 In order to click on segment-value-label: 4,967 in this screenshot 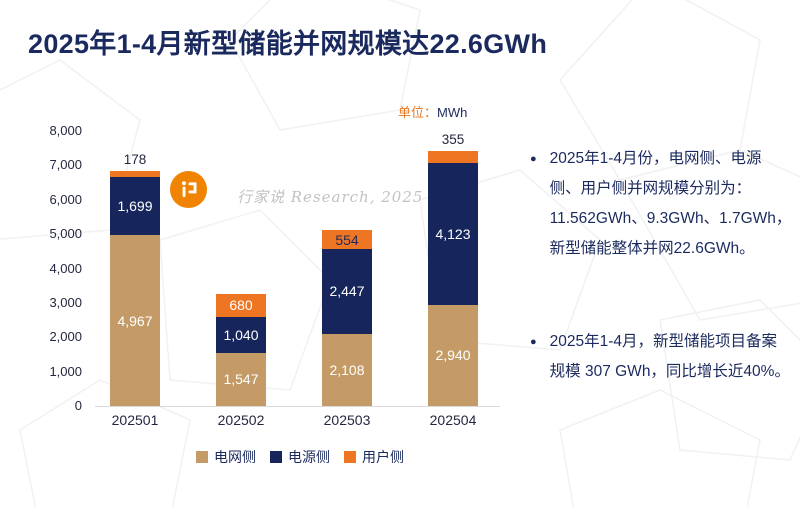, I will do `click(135, 320)`.